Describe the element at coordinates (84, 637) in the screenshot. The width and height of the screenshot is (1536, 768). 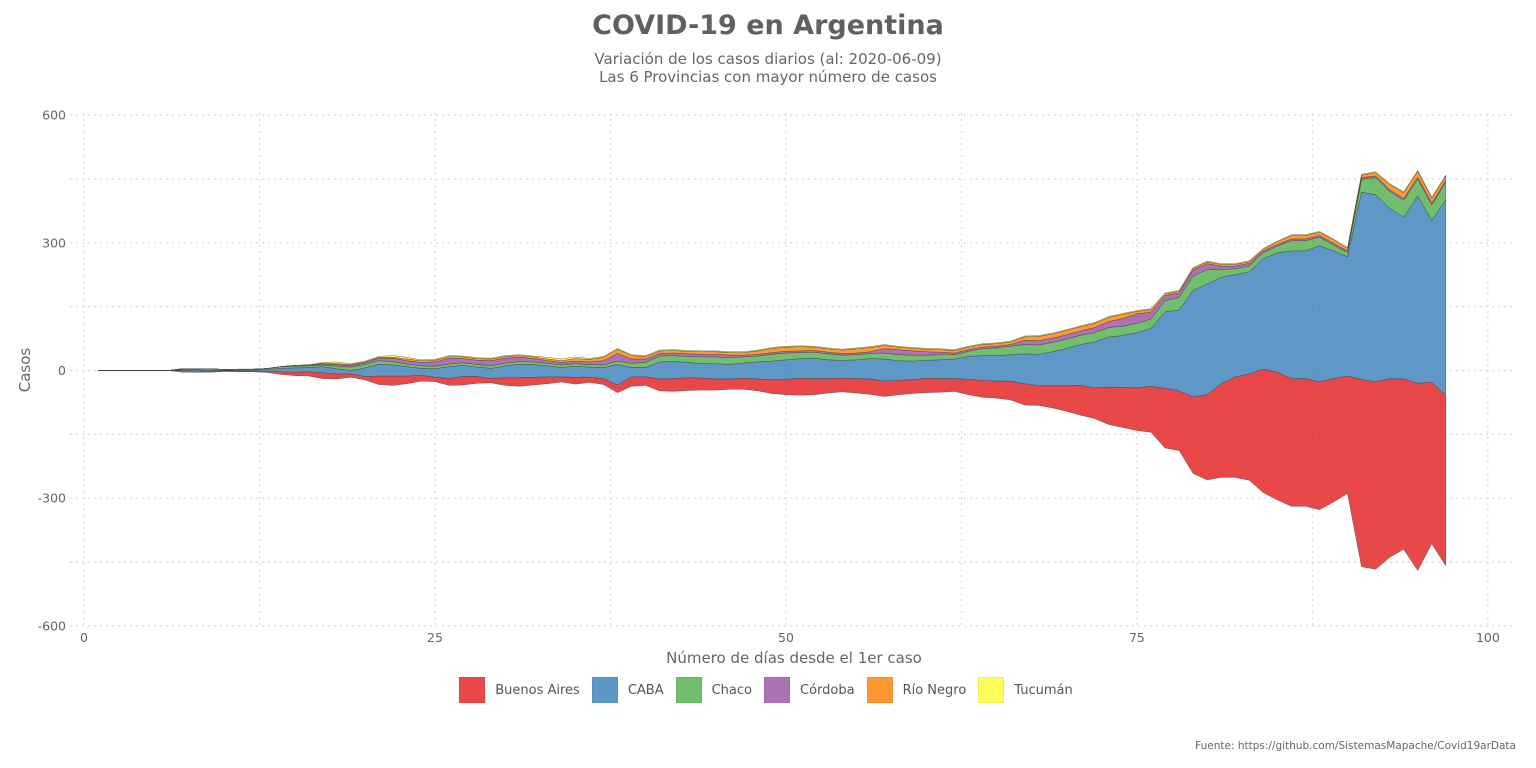
I see `x-tick-label: 0` at that location.